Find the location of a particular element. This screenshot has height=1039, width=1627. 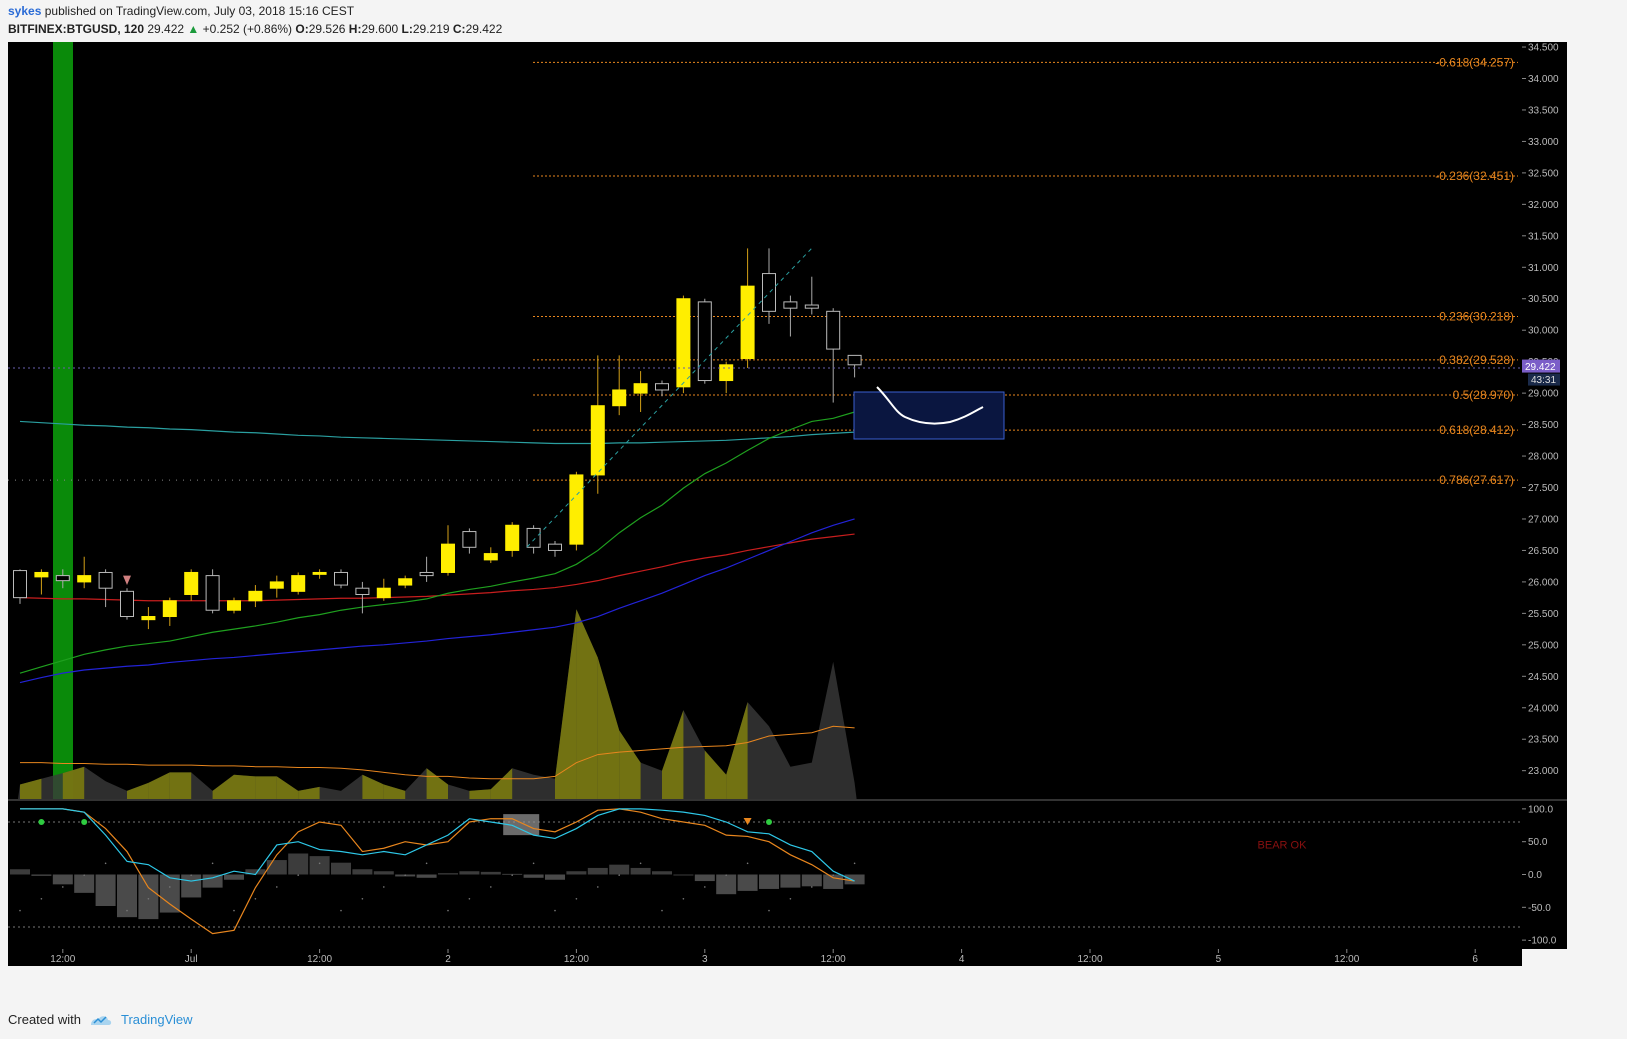

target-box is located at coordinates (929, 415).